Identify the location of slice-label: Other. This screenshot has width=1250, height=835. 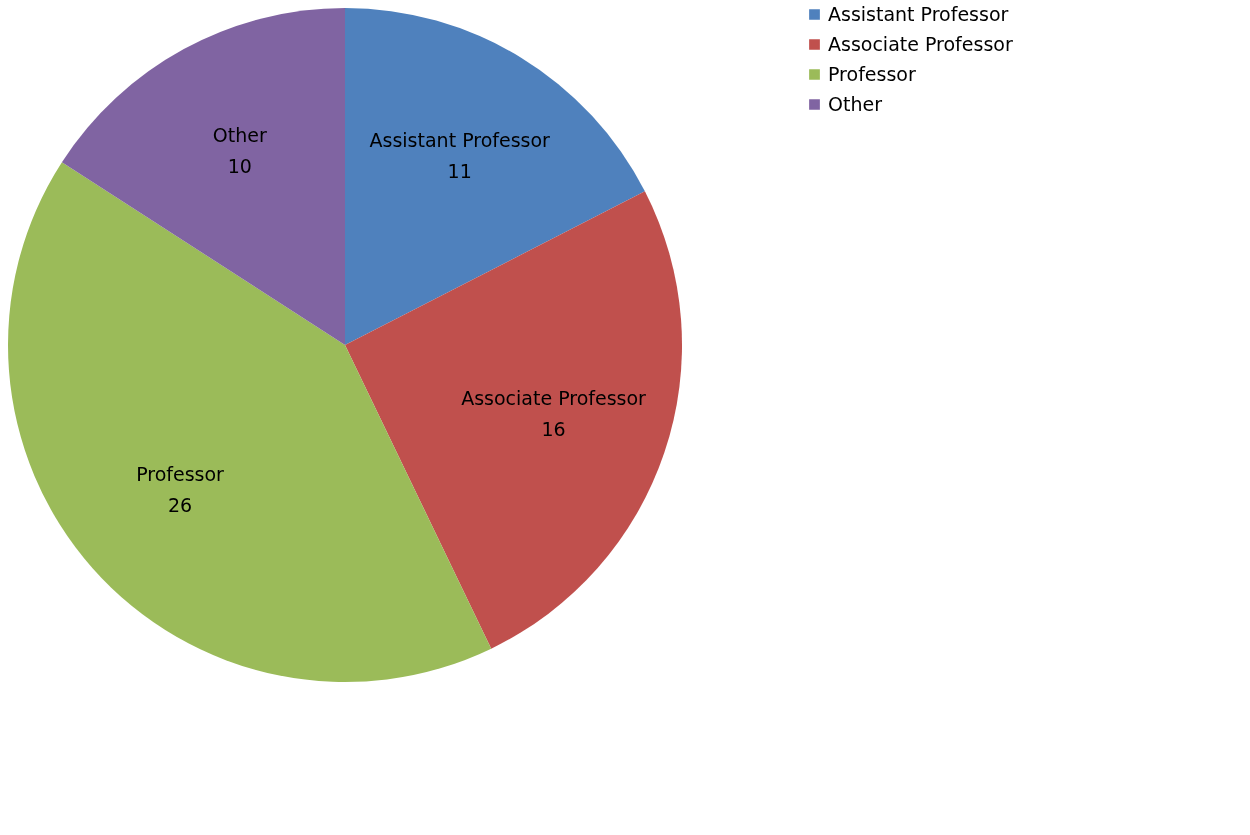
(239, 134).